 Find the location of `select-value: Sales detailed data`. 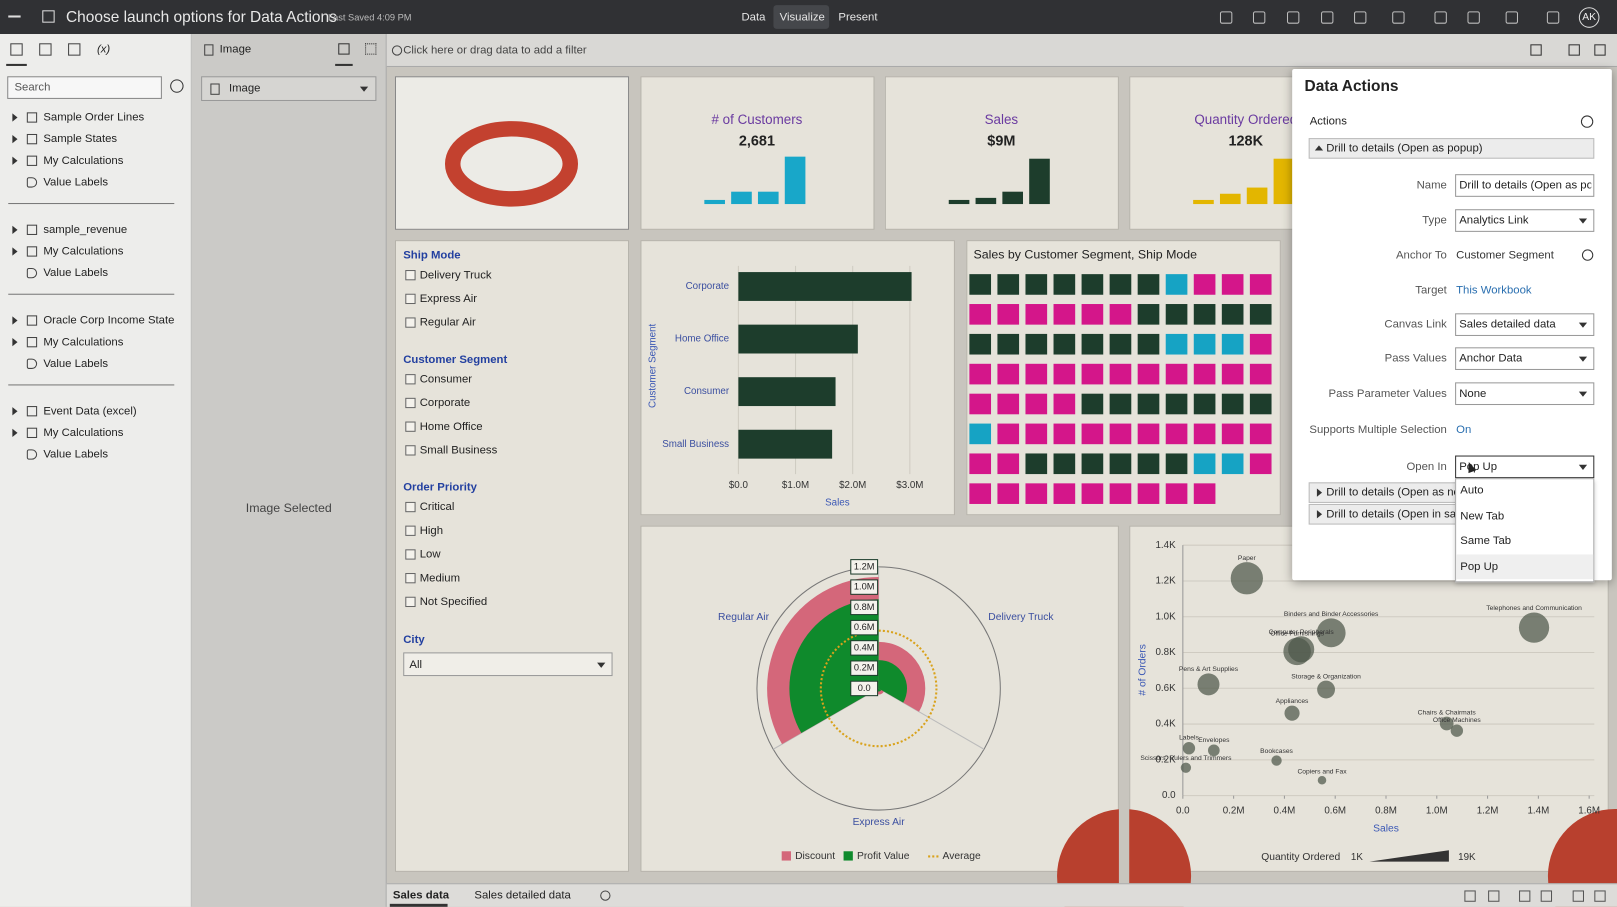

select-value: Sales detailed data is located at coordinates (1507, 324).